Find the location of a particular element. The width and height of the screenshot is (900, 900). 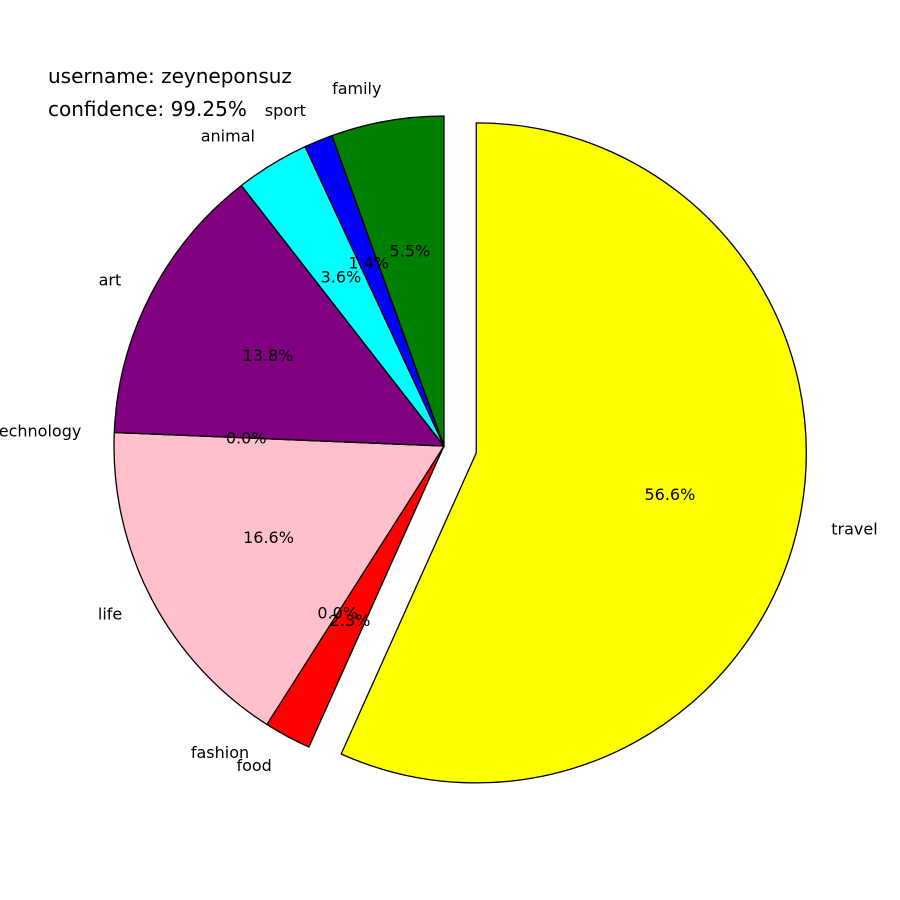

slice-label-life: life is located at coordinates (110, 614).